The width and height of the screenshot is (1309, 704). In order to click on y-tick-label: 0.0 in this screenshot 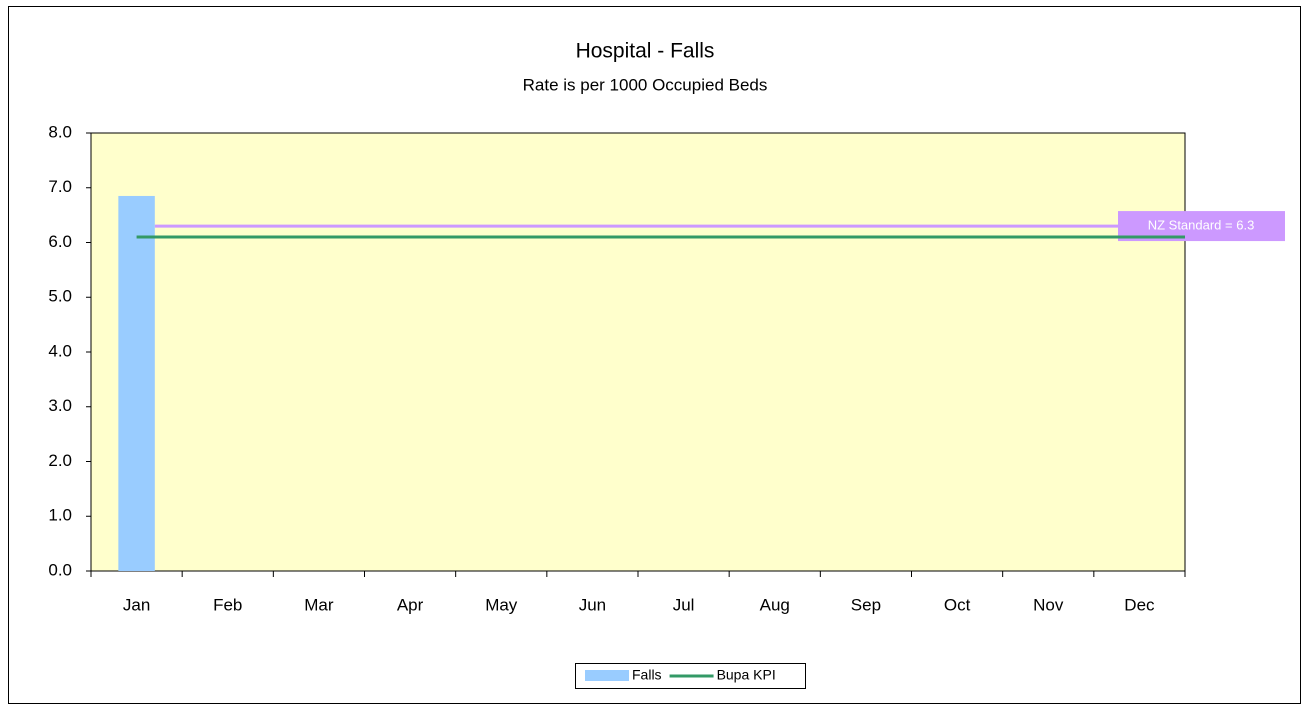, I will do `click(60, 569)`.